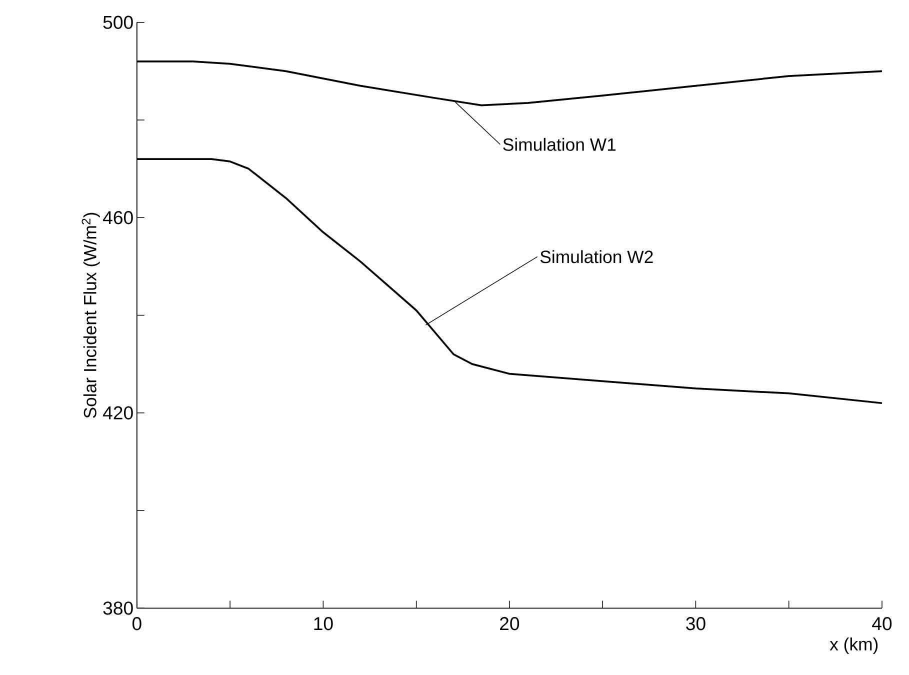  Describe the element at coordinates (854, 645) in the screenshot. I see `x-axis-title: x (km)` at that location.